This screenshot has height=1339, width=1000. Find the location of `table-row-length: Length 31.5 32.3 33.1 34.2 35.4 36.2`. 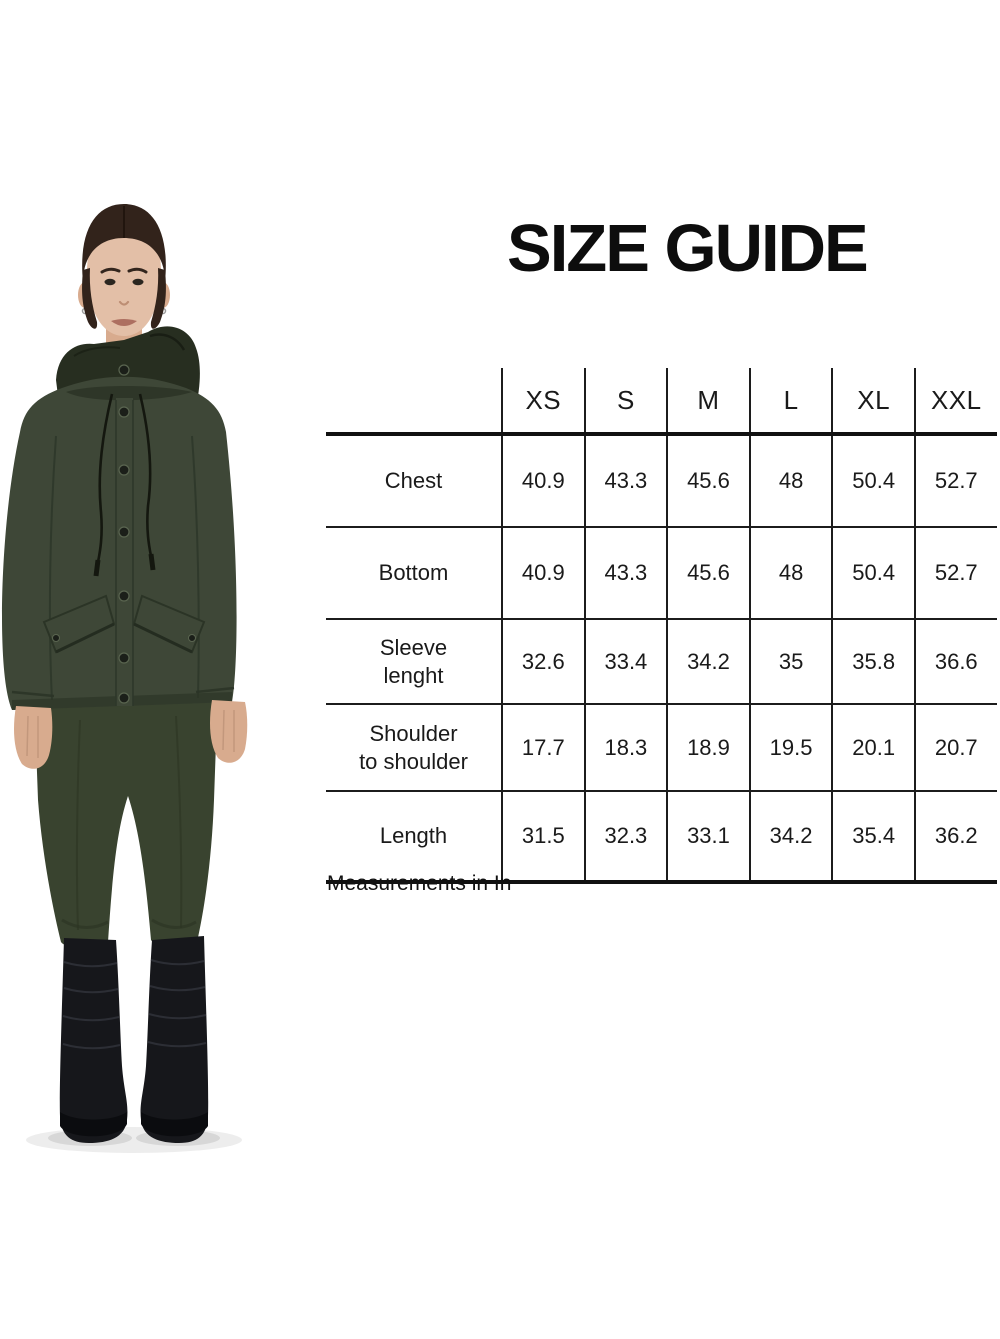

table-row-length: Length 31.5 32.3 33.1 34.2 35.4 36.2 is located at coordinates (661, 838).